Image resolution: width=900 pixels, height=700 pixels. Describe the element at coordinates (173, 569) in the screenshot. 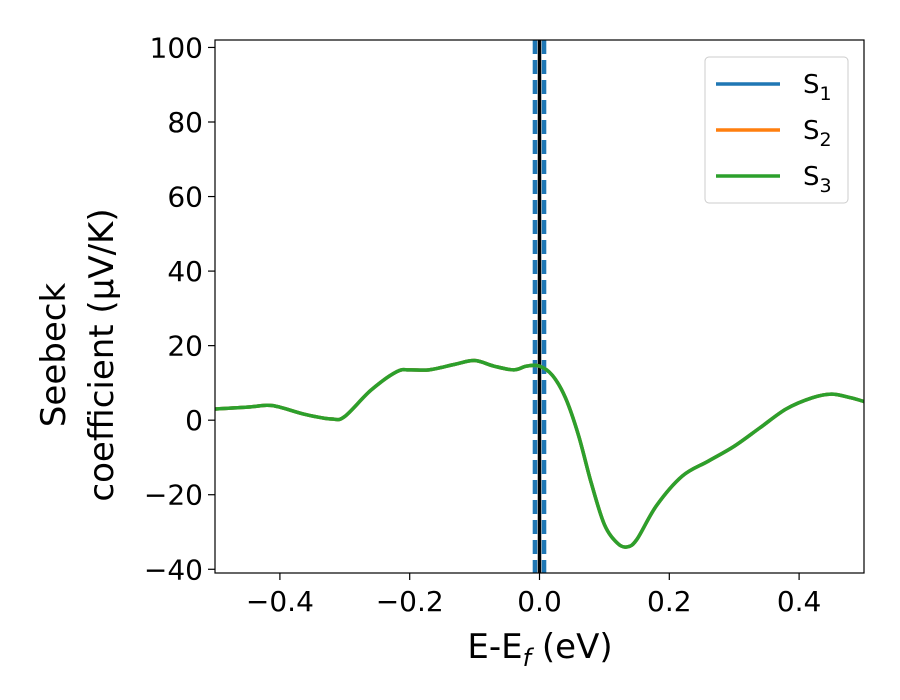

I see `y-tick-label: −40` at that location.